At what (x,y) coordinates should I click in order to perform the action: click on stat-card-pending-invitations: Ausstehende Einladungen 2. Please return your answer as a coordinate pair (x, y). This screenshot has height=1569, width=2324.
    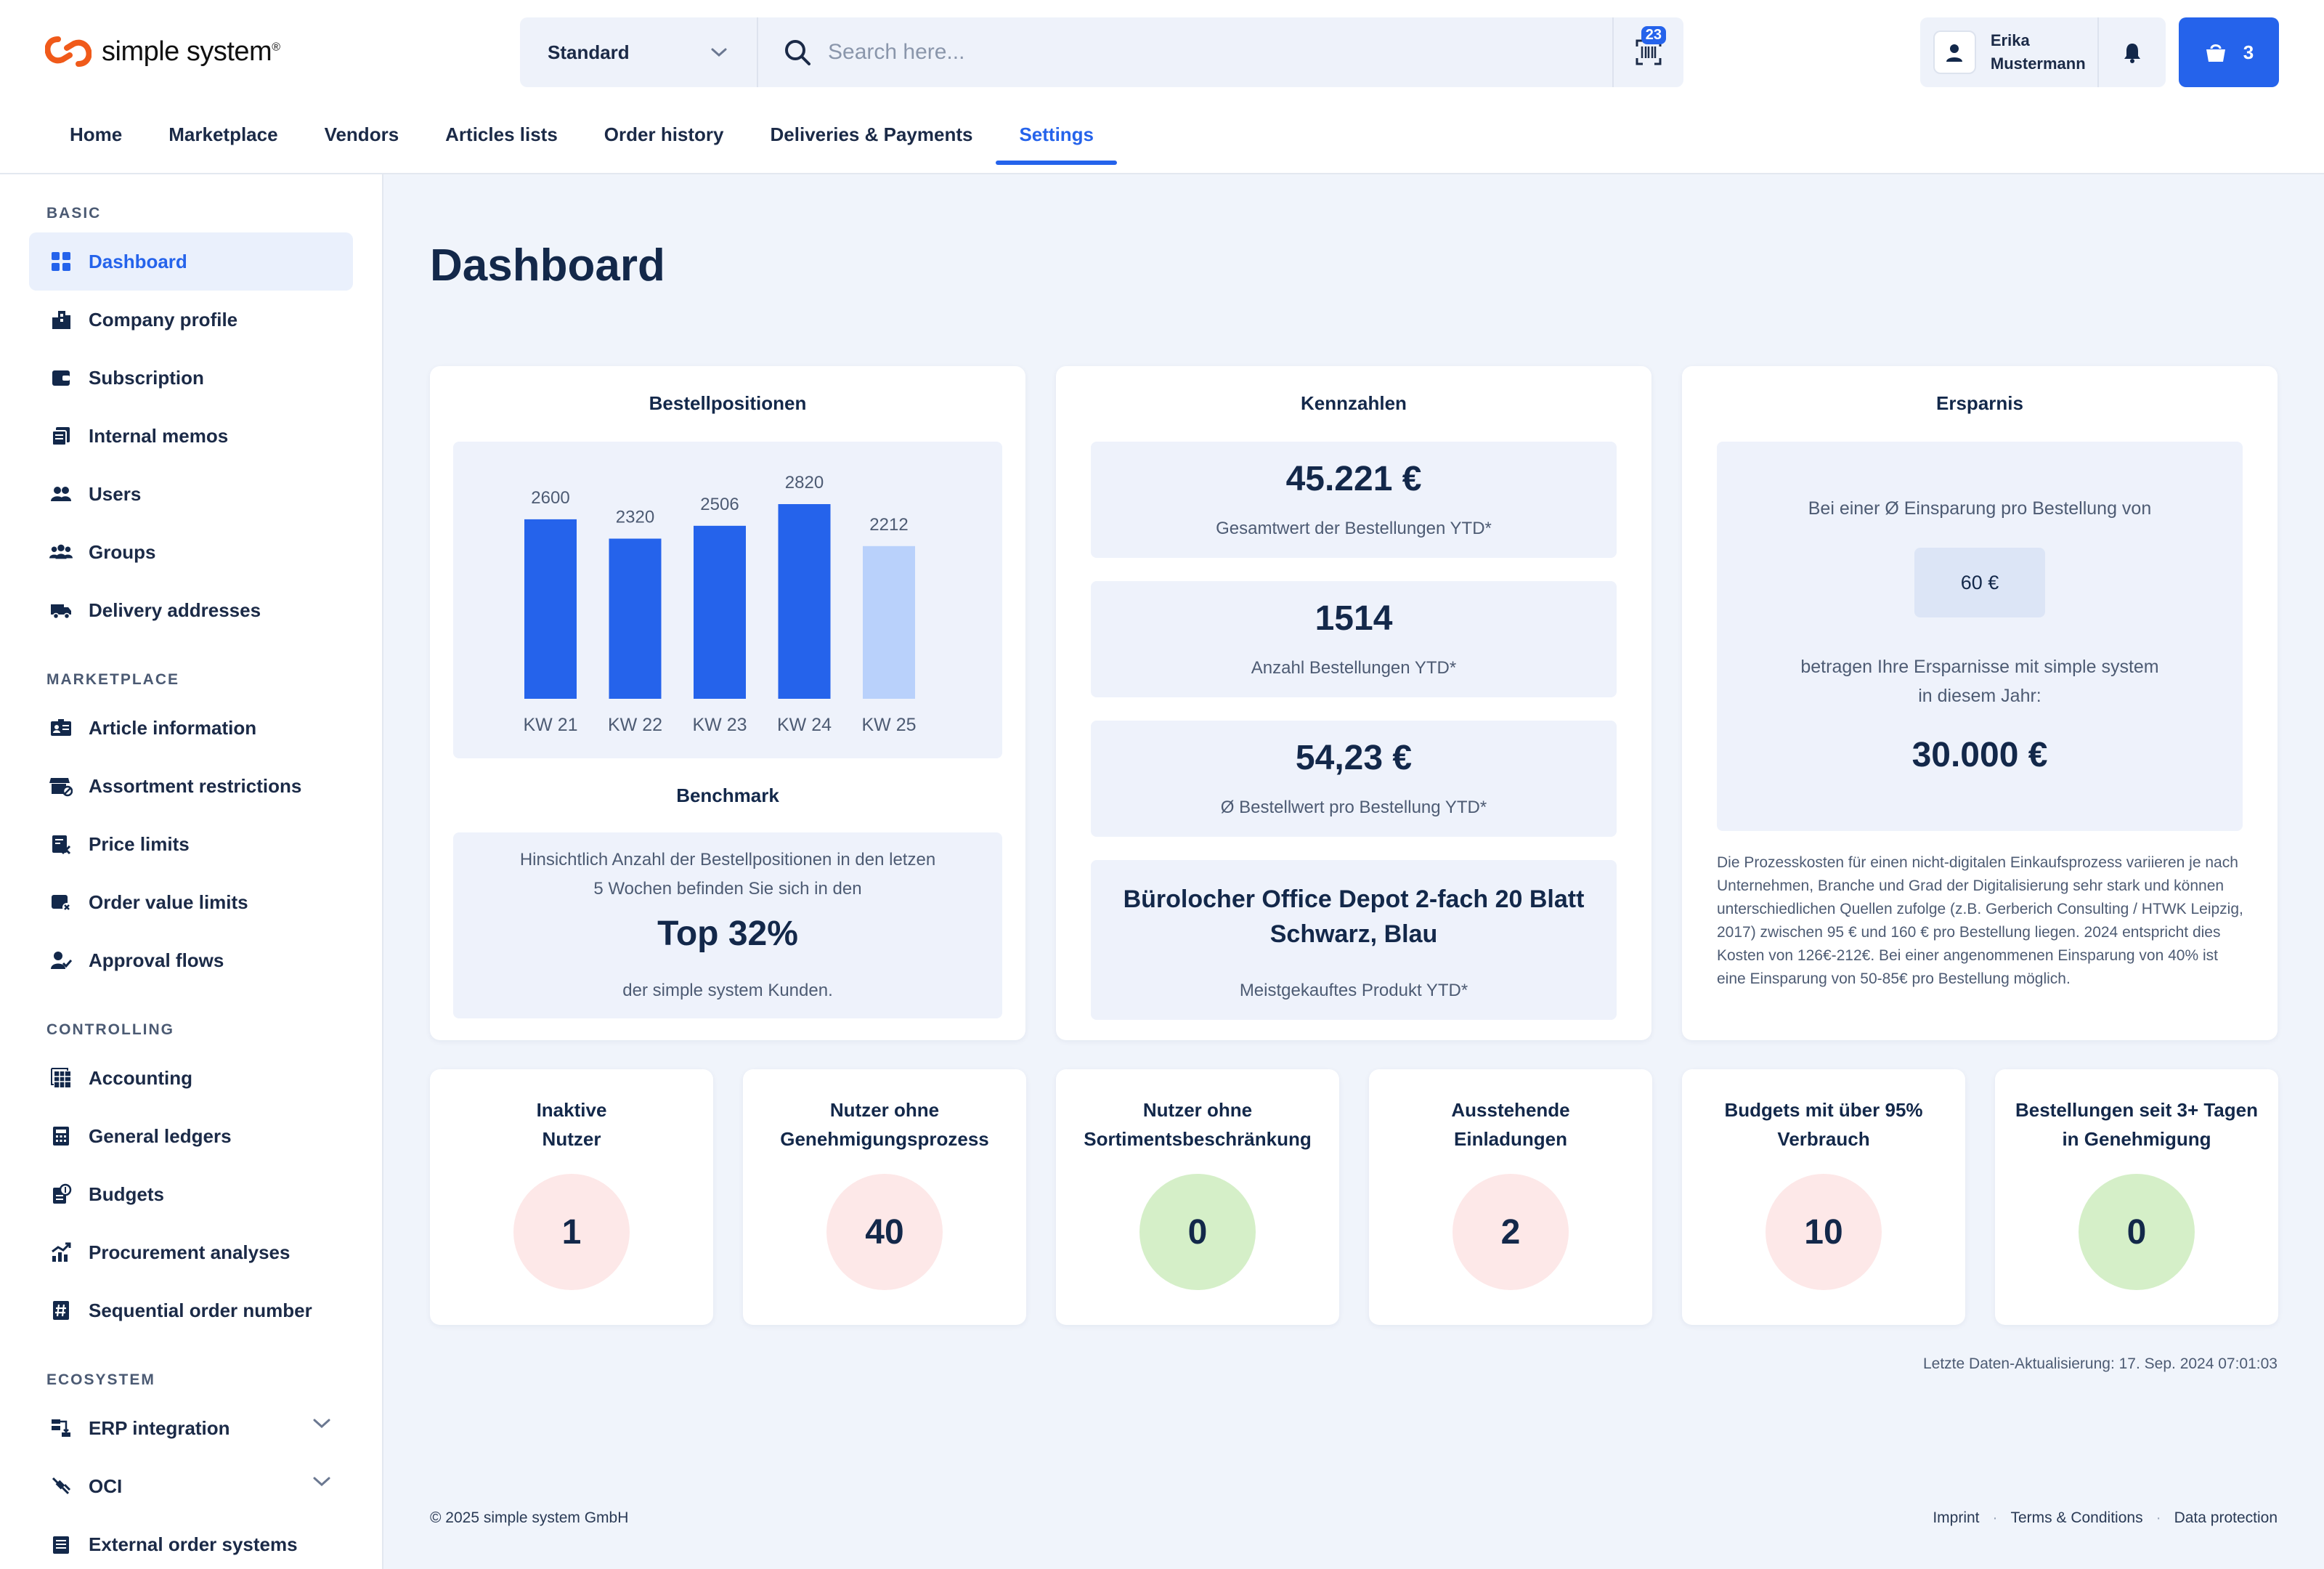
    Looking at the image, I should click on (1510, 1197).